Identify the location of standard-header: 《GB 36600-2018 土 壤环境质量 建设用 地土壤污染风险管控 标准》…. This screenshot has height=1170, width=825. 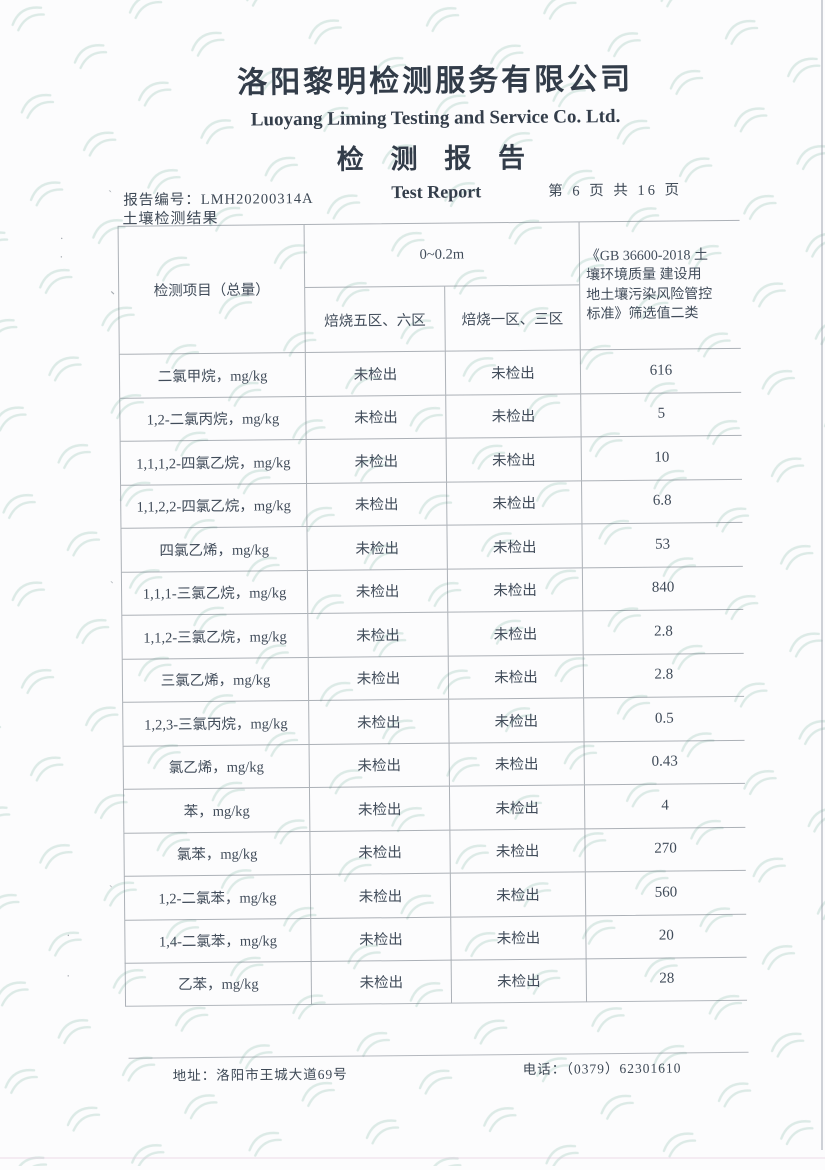
(659, 284).